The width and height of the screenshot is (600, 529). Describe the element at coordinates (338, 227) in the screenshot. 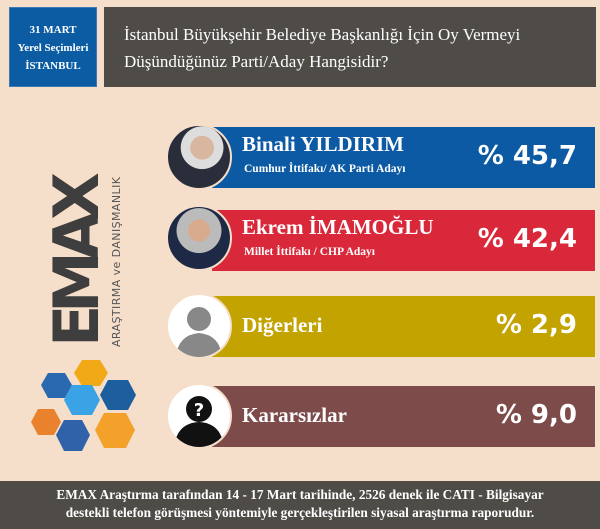

I see `candidate-name: Ekrem İMAMOĞLU` at that location.